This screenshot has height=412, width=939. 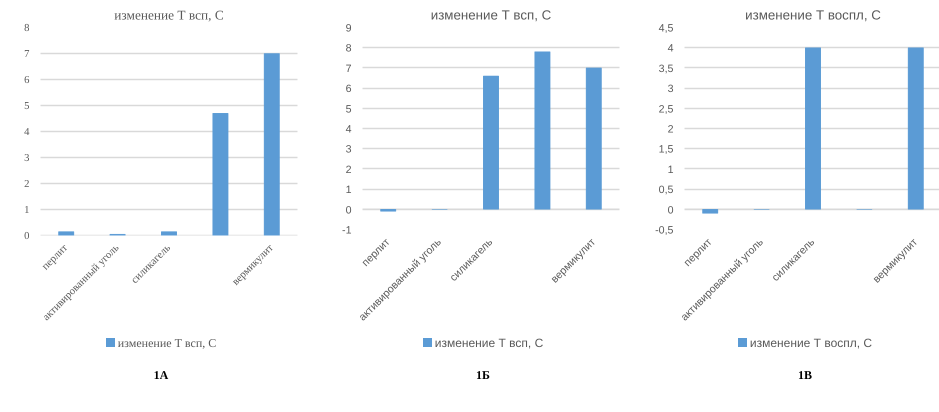 I want to click on text: 1В, so click(x=805, y=375).